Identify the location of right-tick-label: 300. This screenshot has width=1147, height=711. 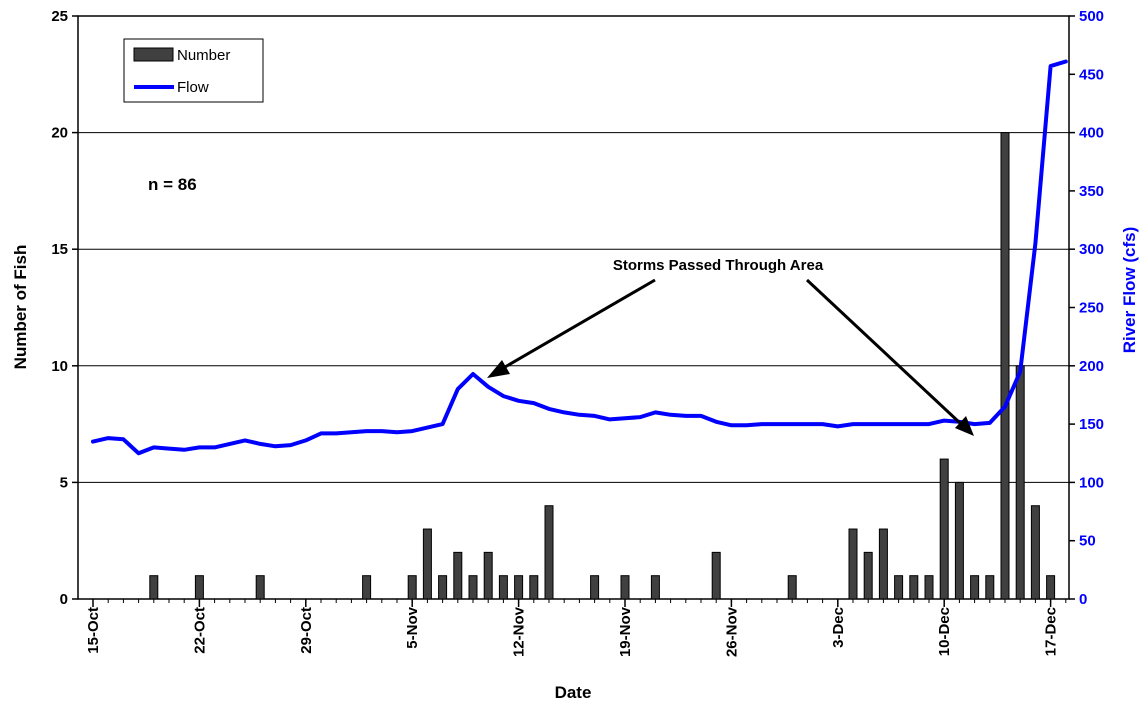
(1091, 249).